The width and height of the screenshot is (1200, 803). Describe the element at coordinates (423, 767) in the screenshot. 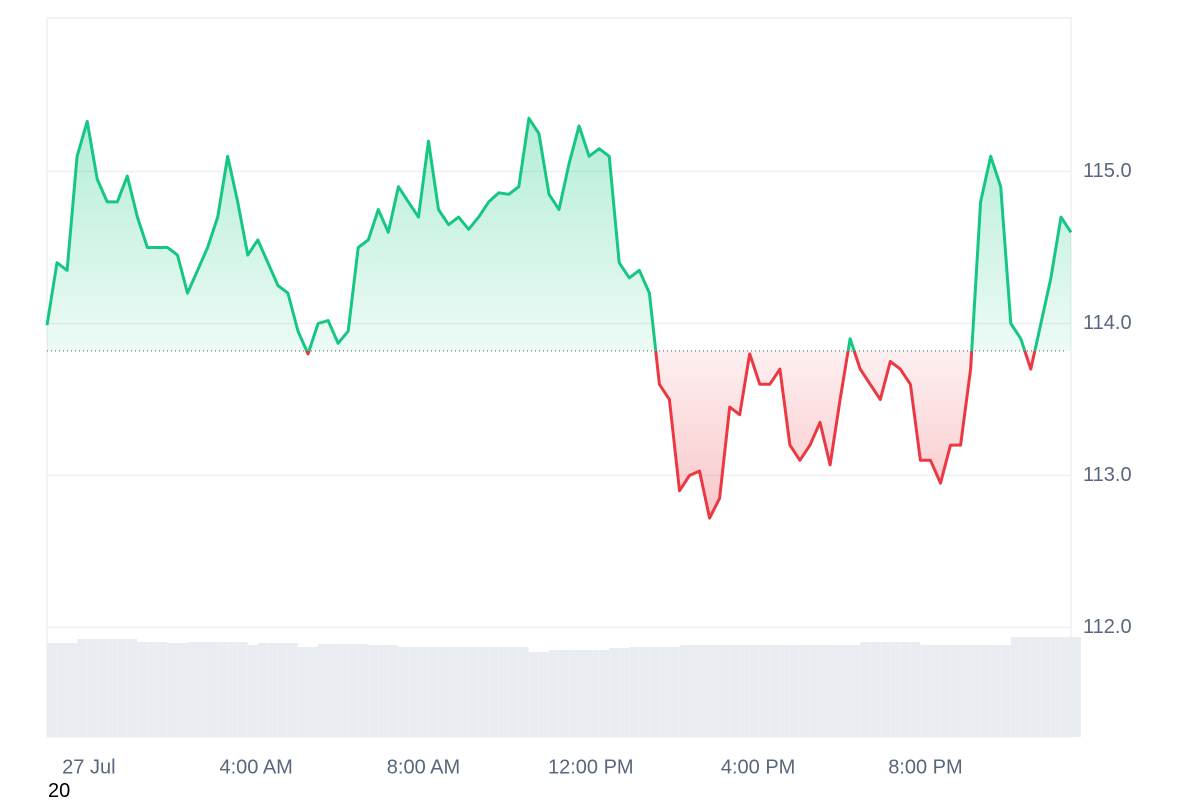

I see `x-tick-label: 8:00 AM` at that location.